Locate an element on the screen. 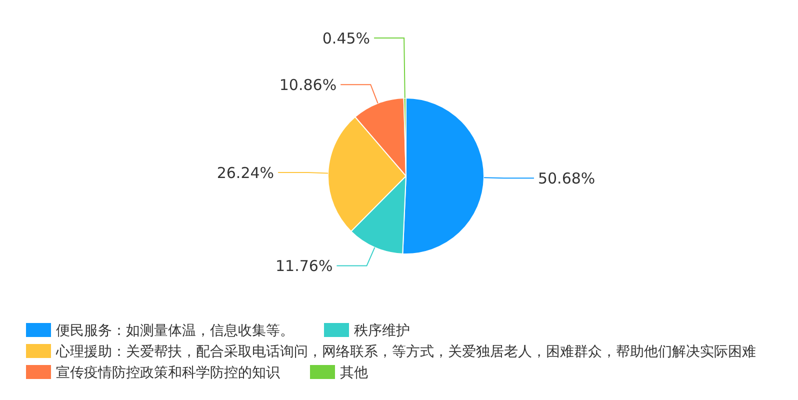 Image resolution: width=798 pixels, height=400 pixels. data-label: 10.86% is located at coordinates (308, 85).